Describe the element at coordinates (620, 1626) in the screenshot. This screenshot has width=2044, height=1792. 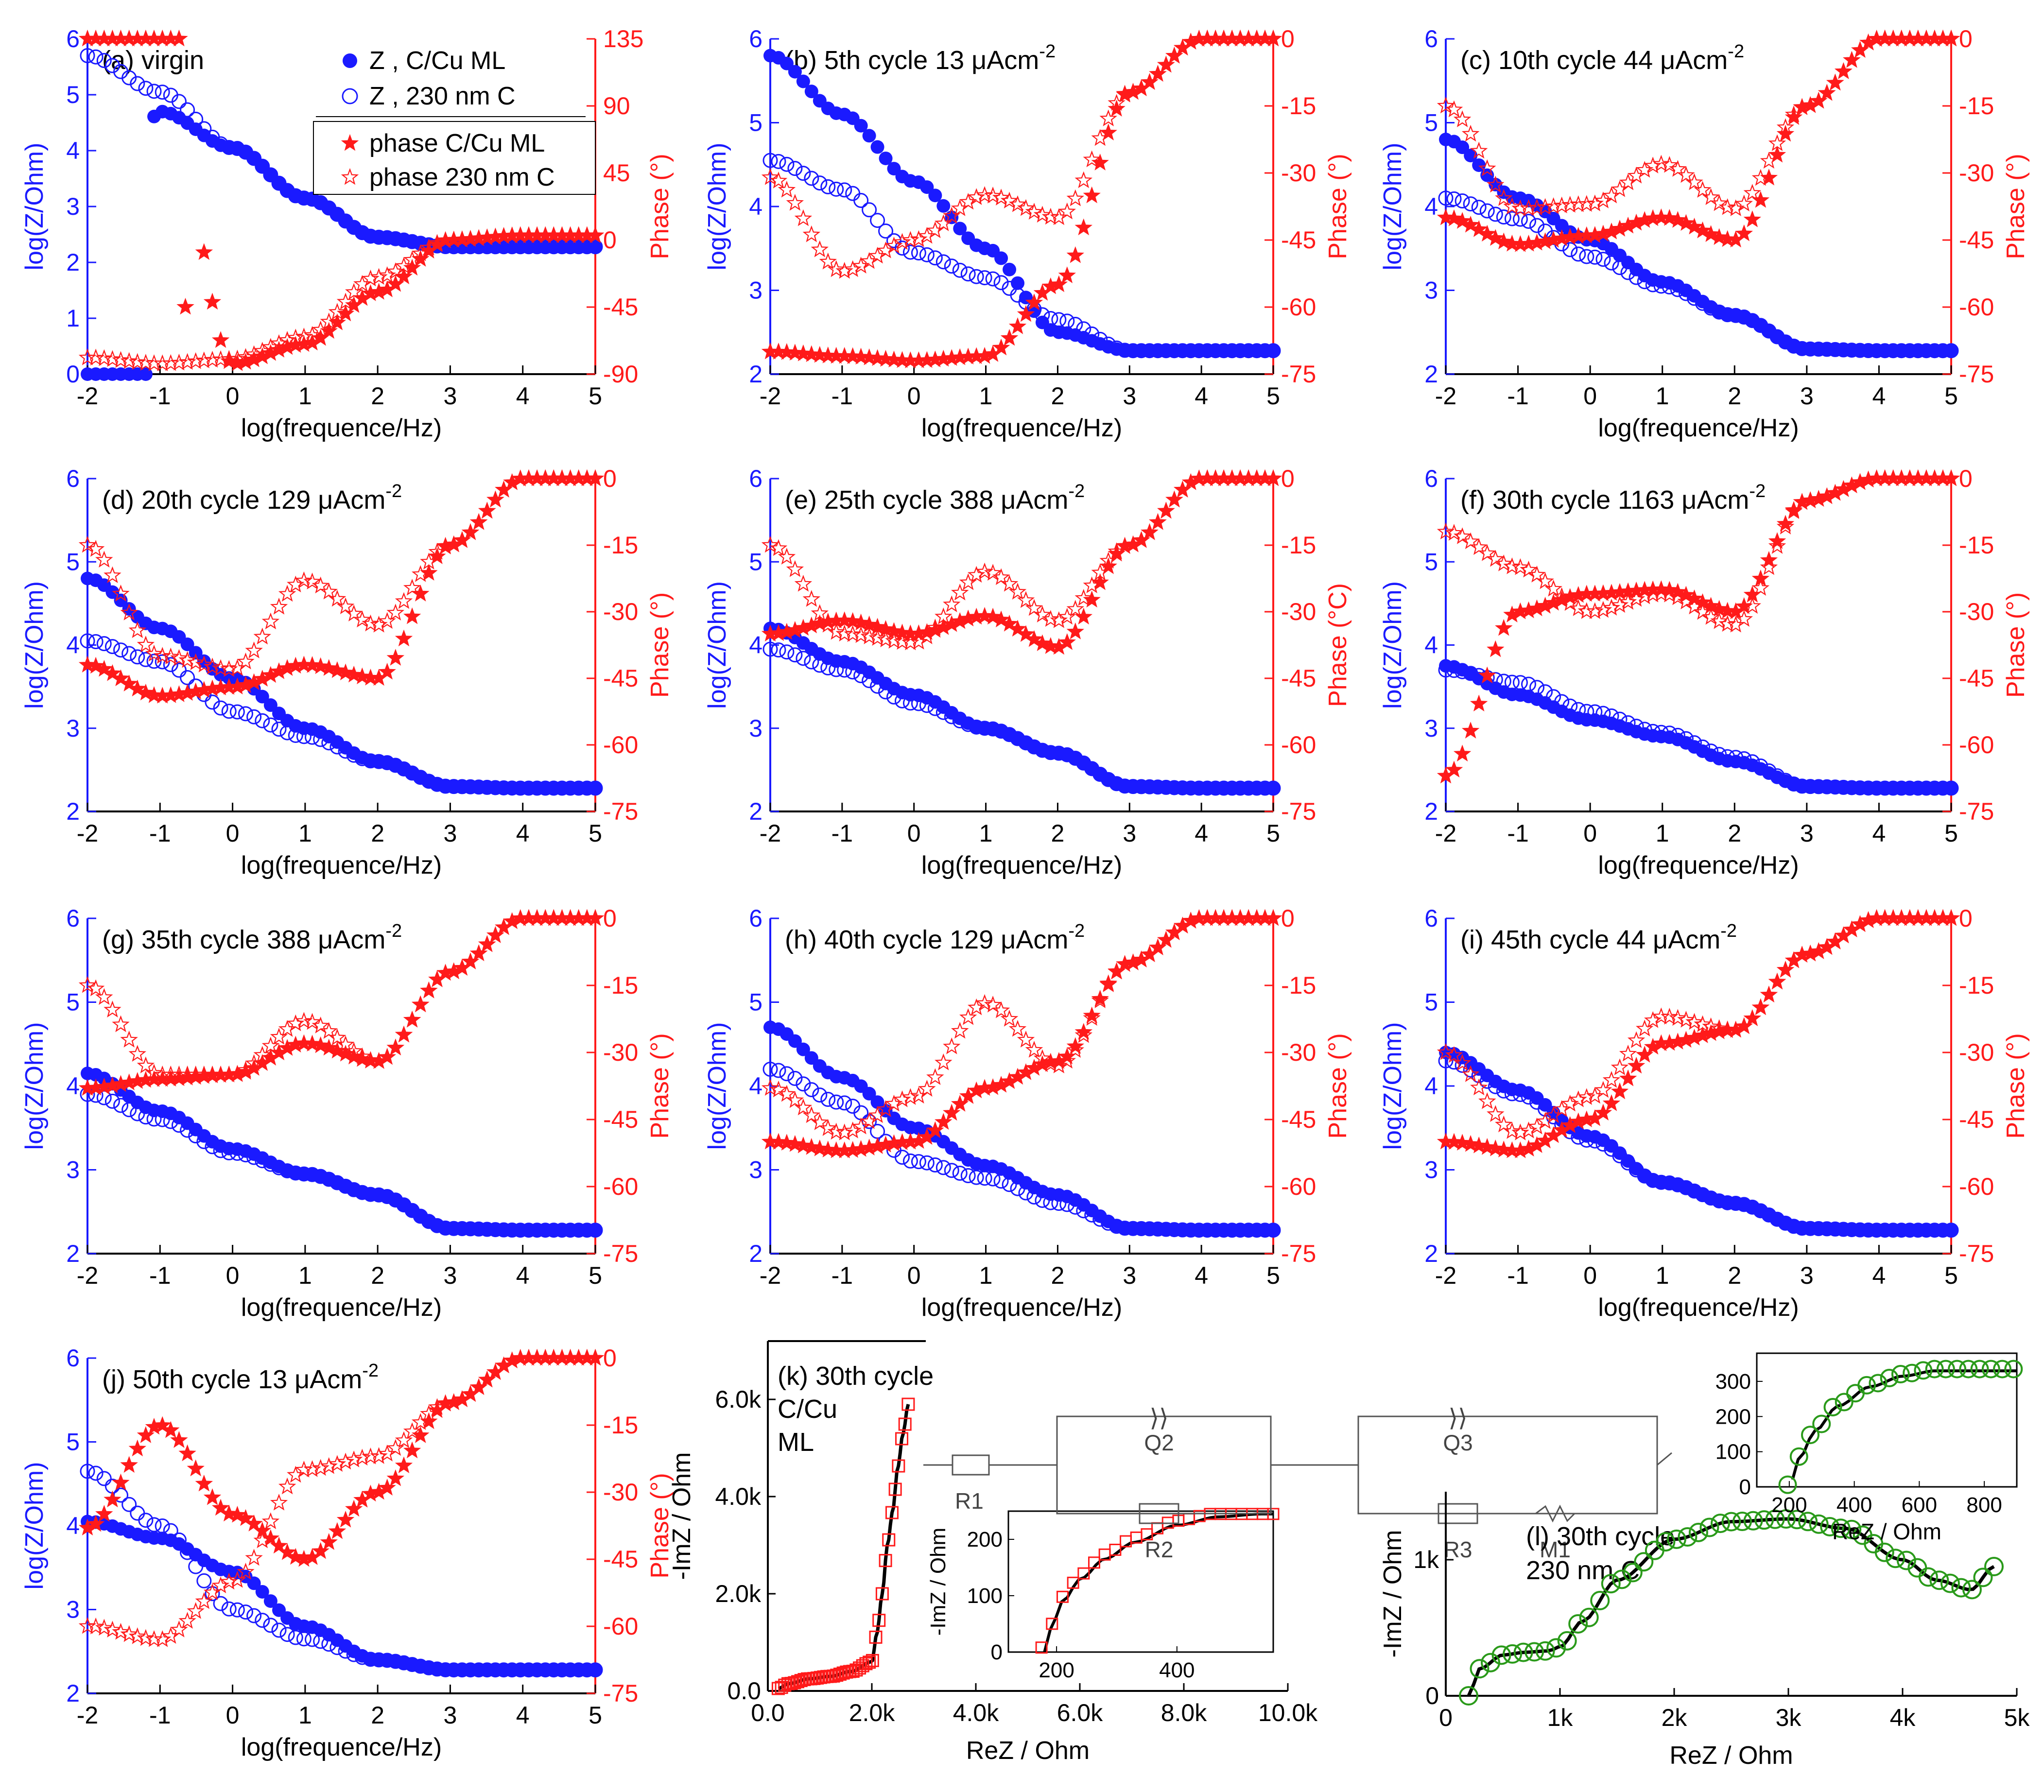
I see `y-tick-right-label: -60` at that location.